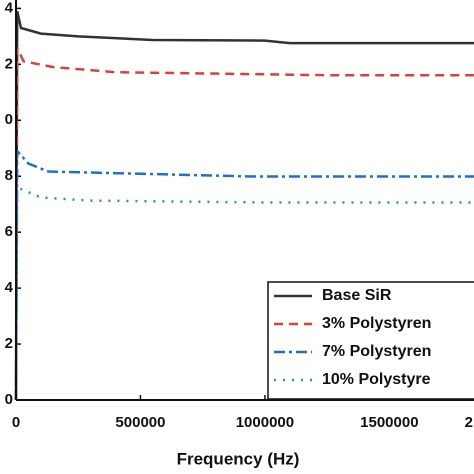  Describe the element at coordinates (370, 340) in the screenshot. I see `legend-box` at that location.